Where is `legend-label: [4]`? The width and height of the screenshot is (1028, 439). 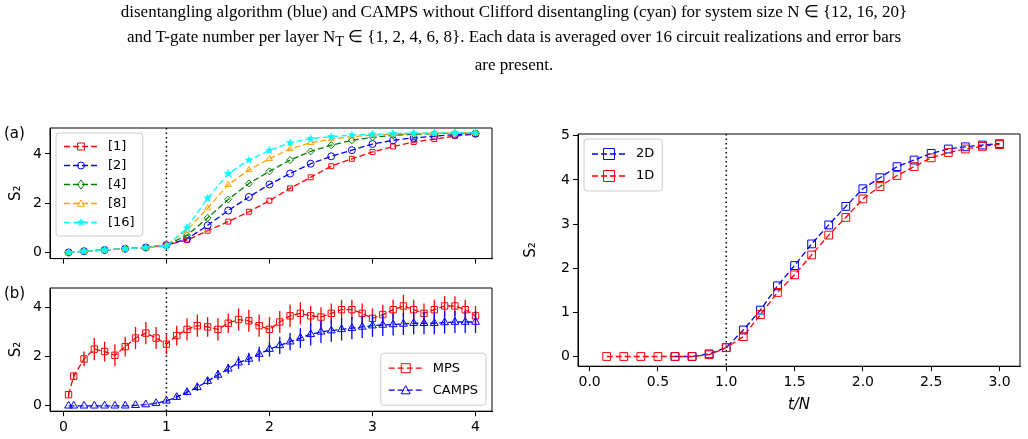 legend-label: [4] is located at coordinates (117, 183).